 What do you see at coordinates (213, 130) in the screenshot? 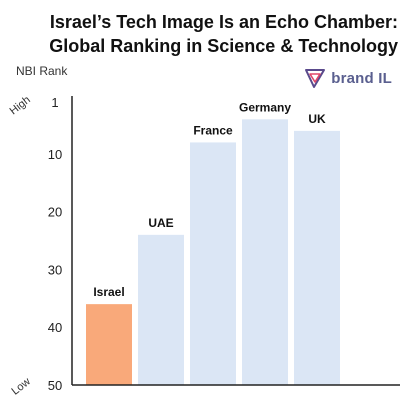
I see `bar-label-france: France` at bounding box center [213, 130].